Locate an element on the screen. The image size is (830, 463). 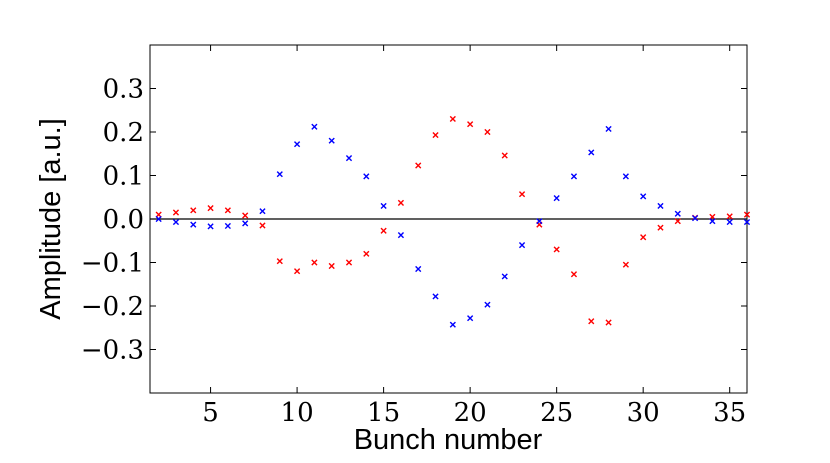
x-tick-label: 5 is located at coordinates (210, 413).